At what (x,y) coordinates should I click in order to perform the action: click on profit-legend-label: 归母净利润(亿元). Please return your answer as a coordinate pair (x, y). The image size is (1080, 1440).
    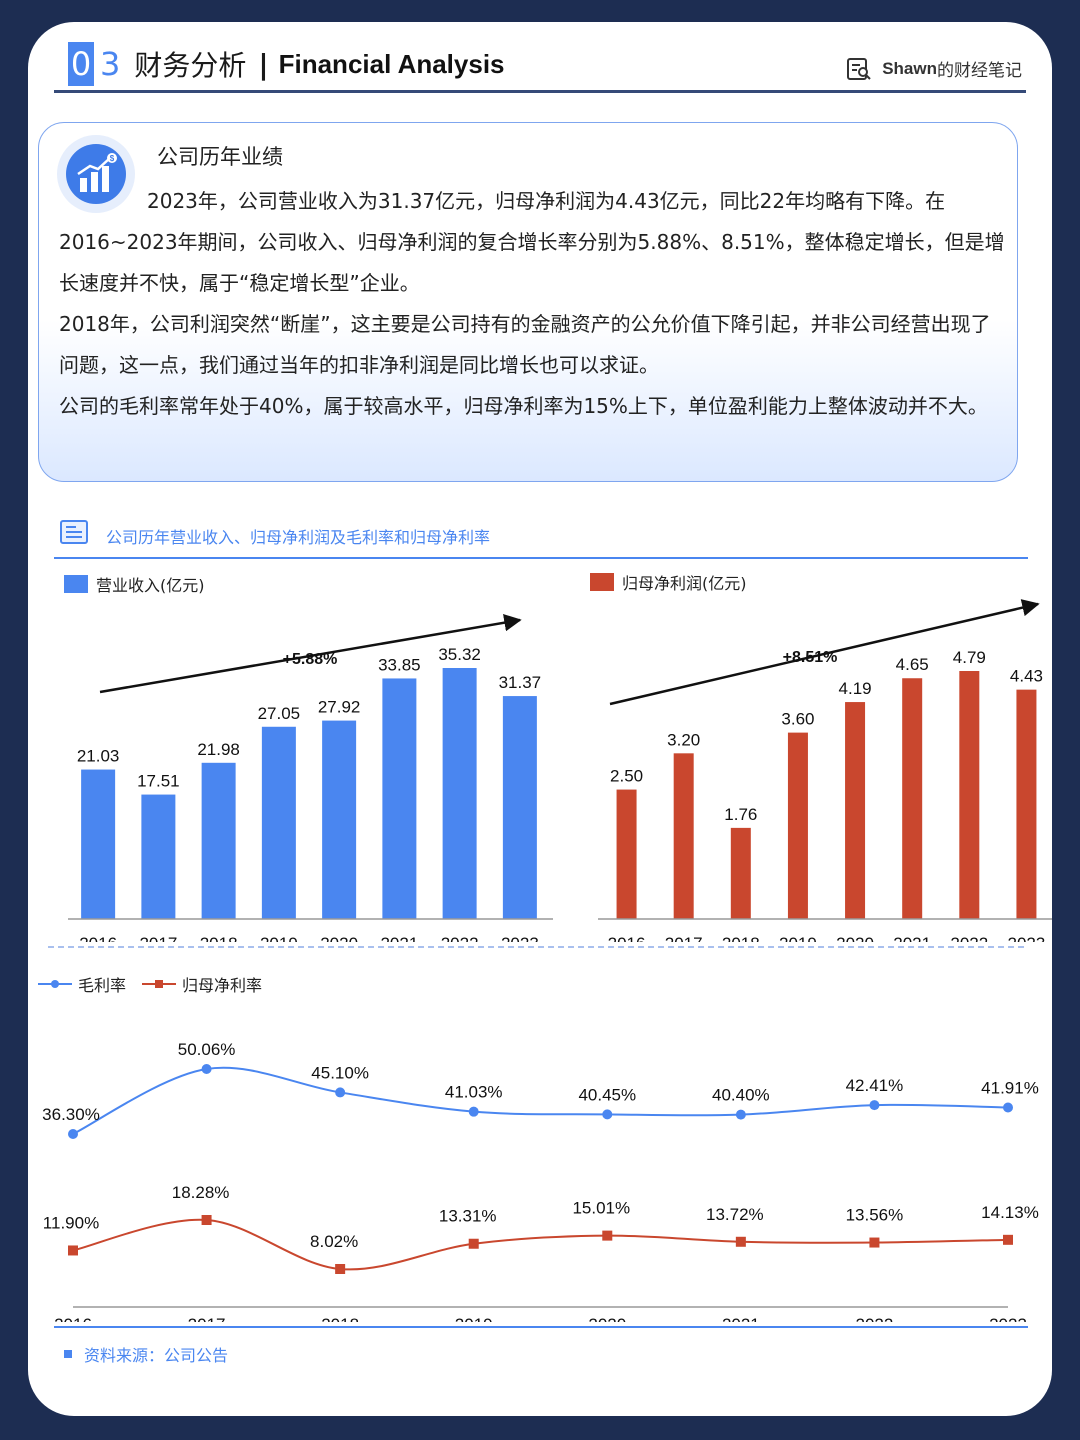
    Looking at the image, I should click on (684, 583).